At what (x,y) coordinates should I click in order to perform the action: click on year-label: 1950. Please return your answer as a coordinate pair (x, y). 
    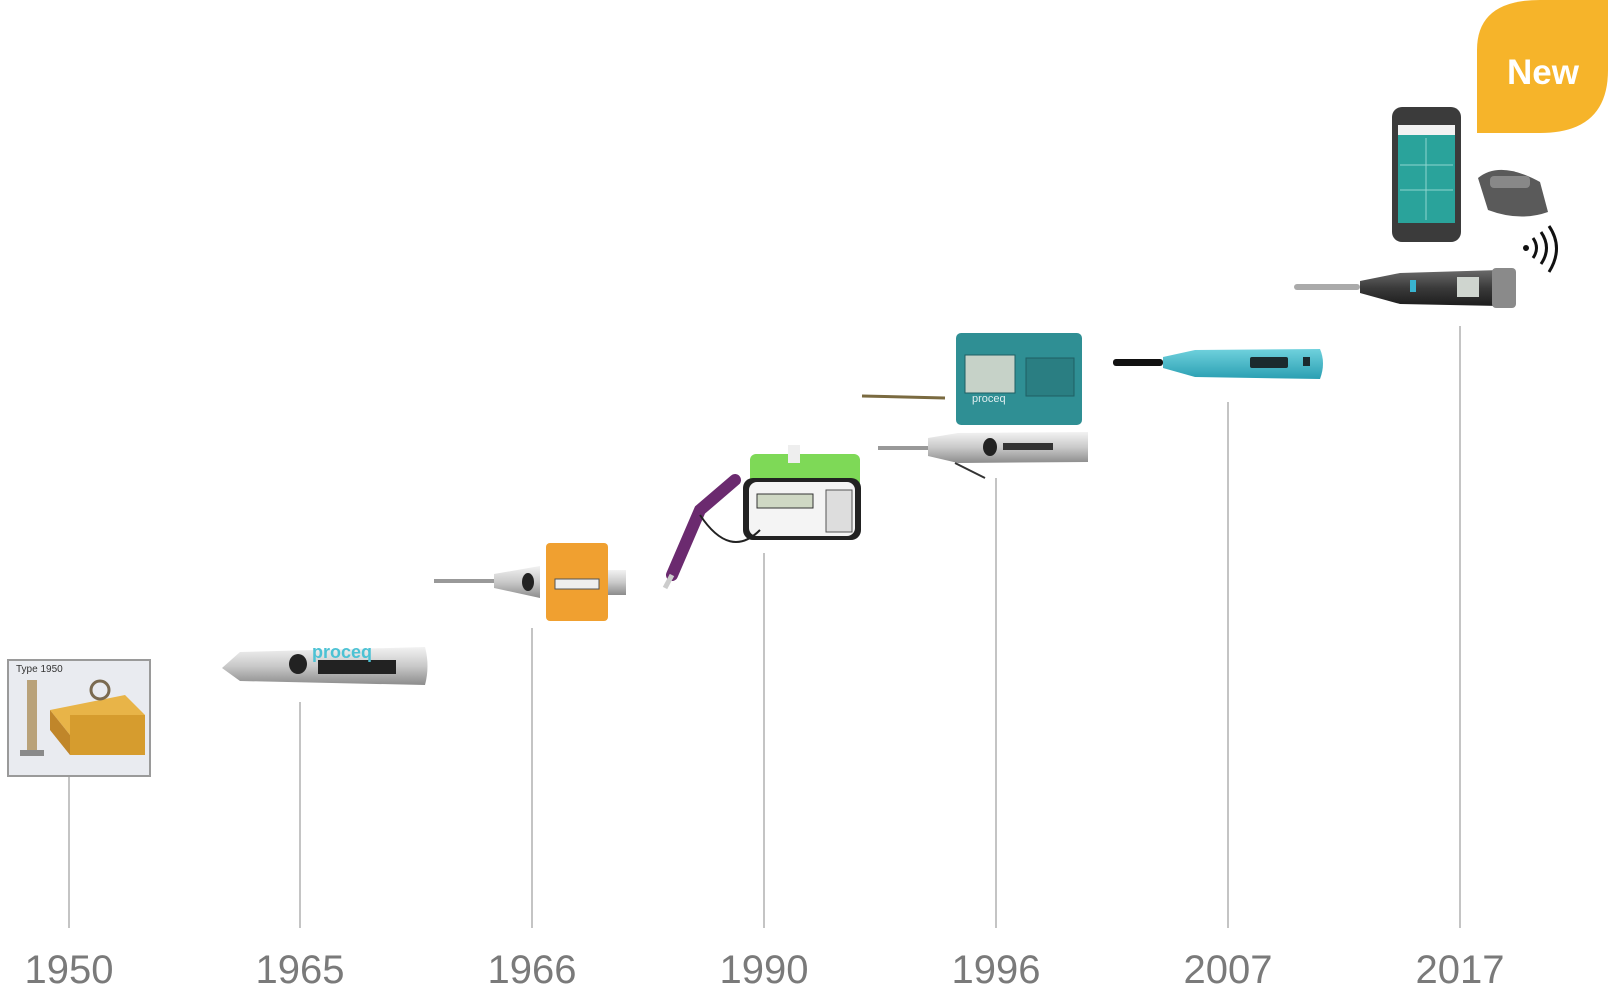
    Looking at the image, I should click on (69, 970).